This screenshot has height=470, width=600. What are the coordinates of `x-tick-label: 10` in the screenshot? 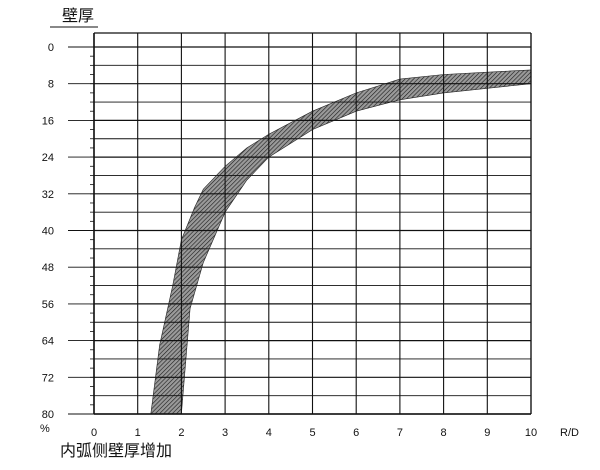 It's located at (531, 433).